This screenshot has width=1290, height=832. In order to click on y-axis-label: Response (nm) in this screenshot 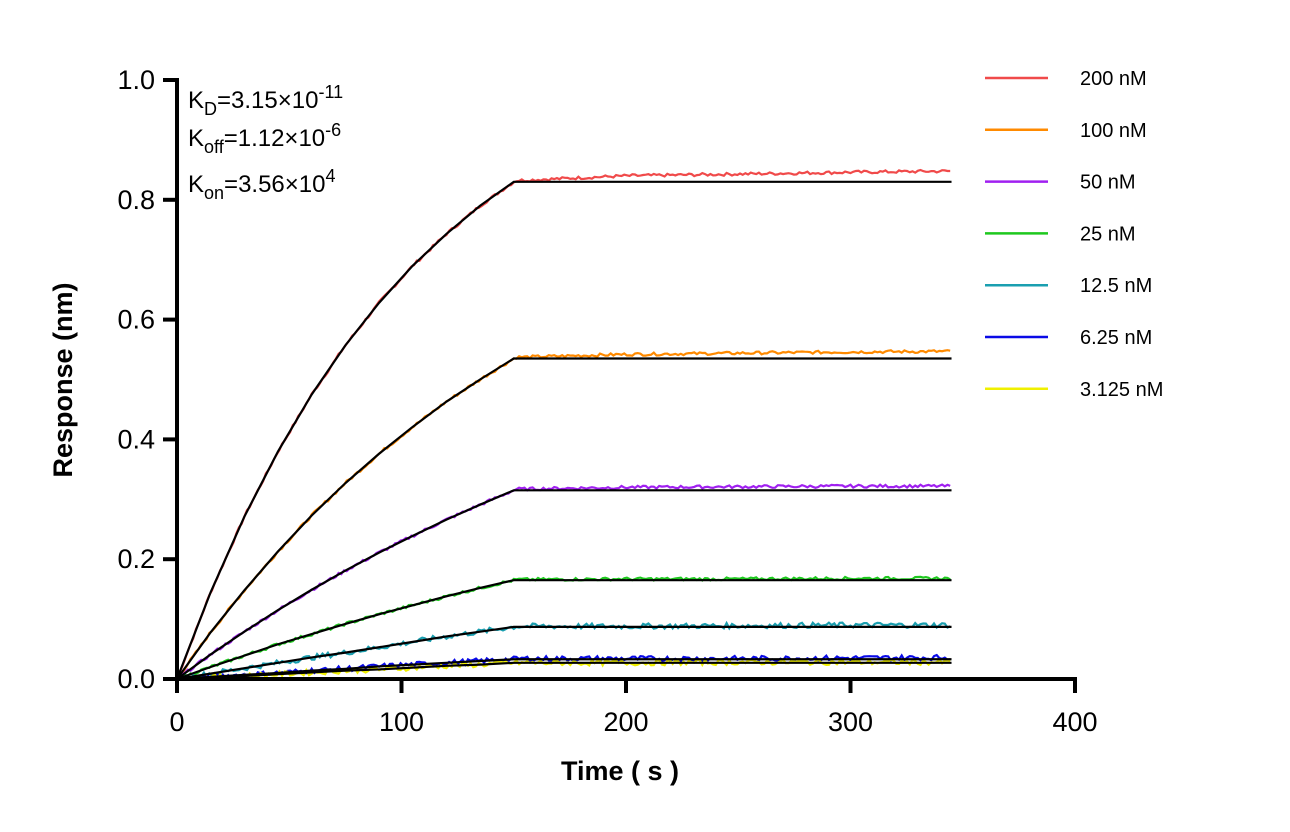, I will do `click(63, 379)`.